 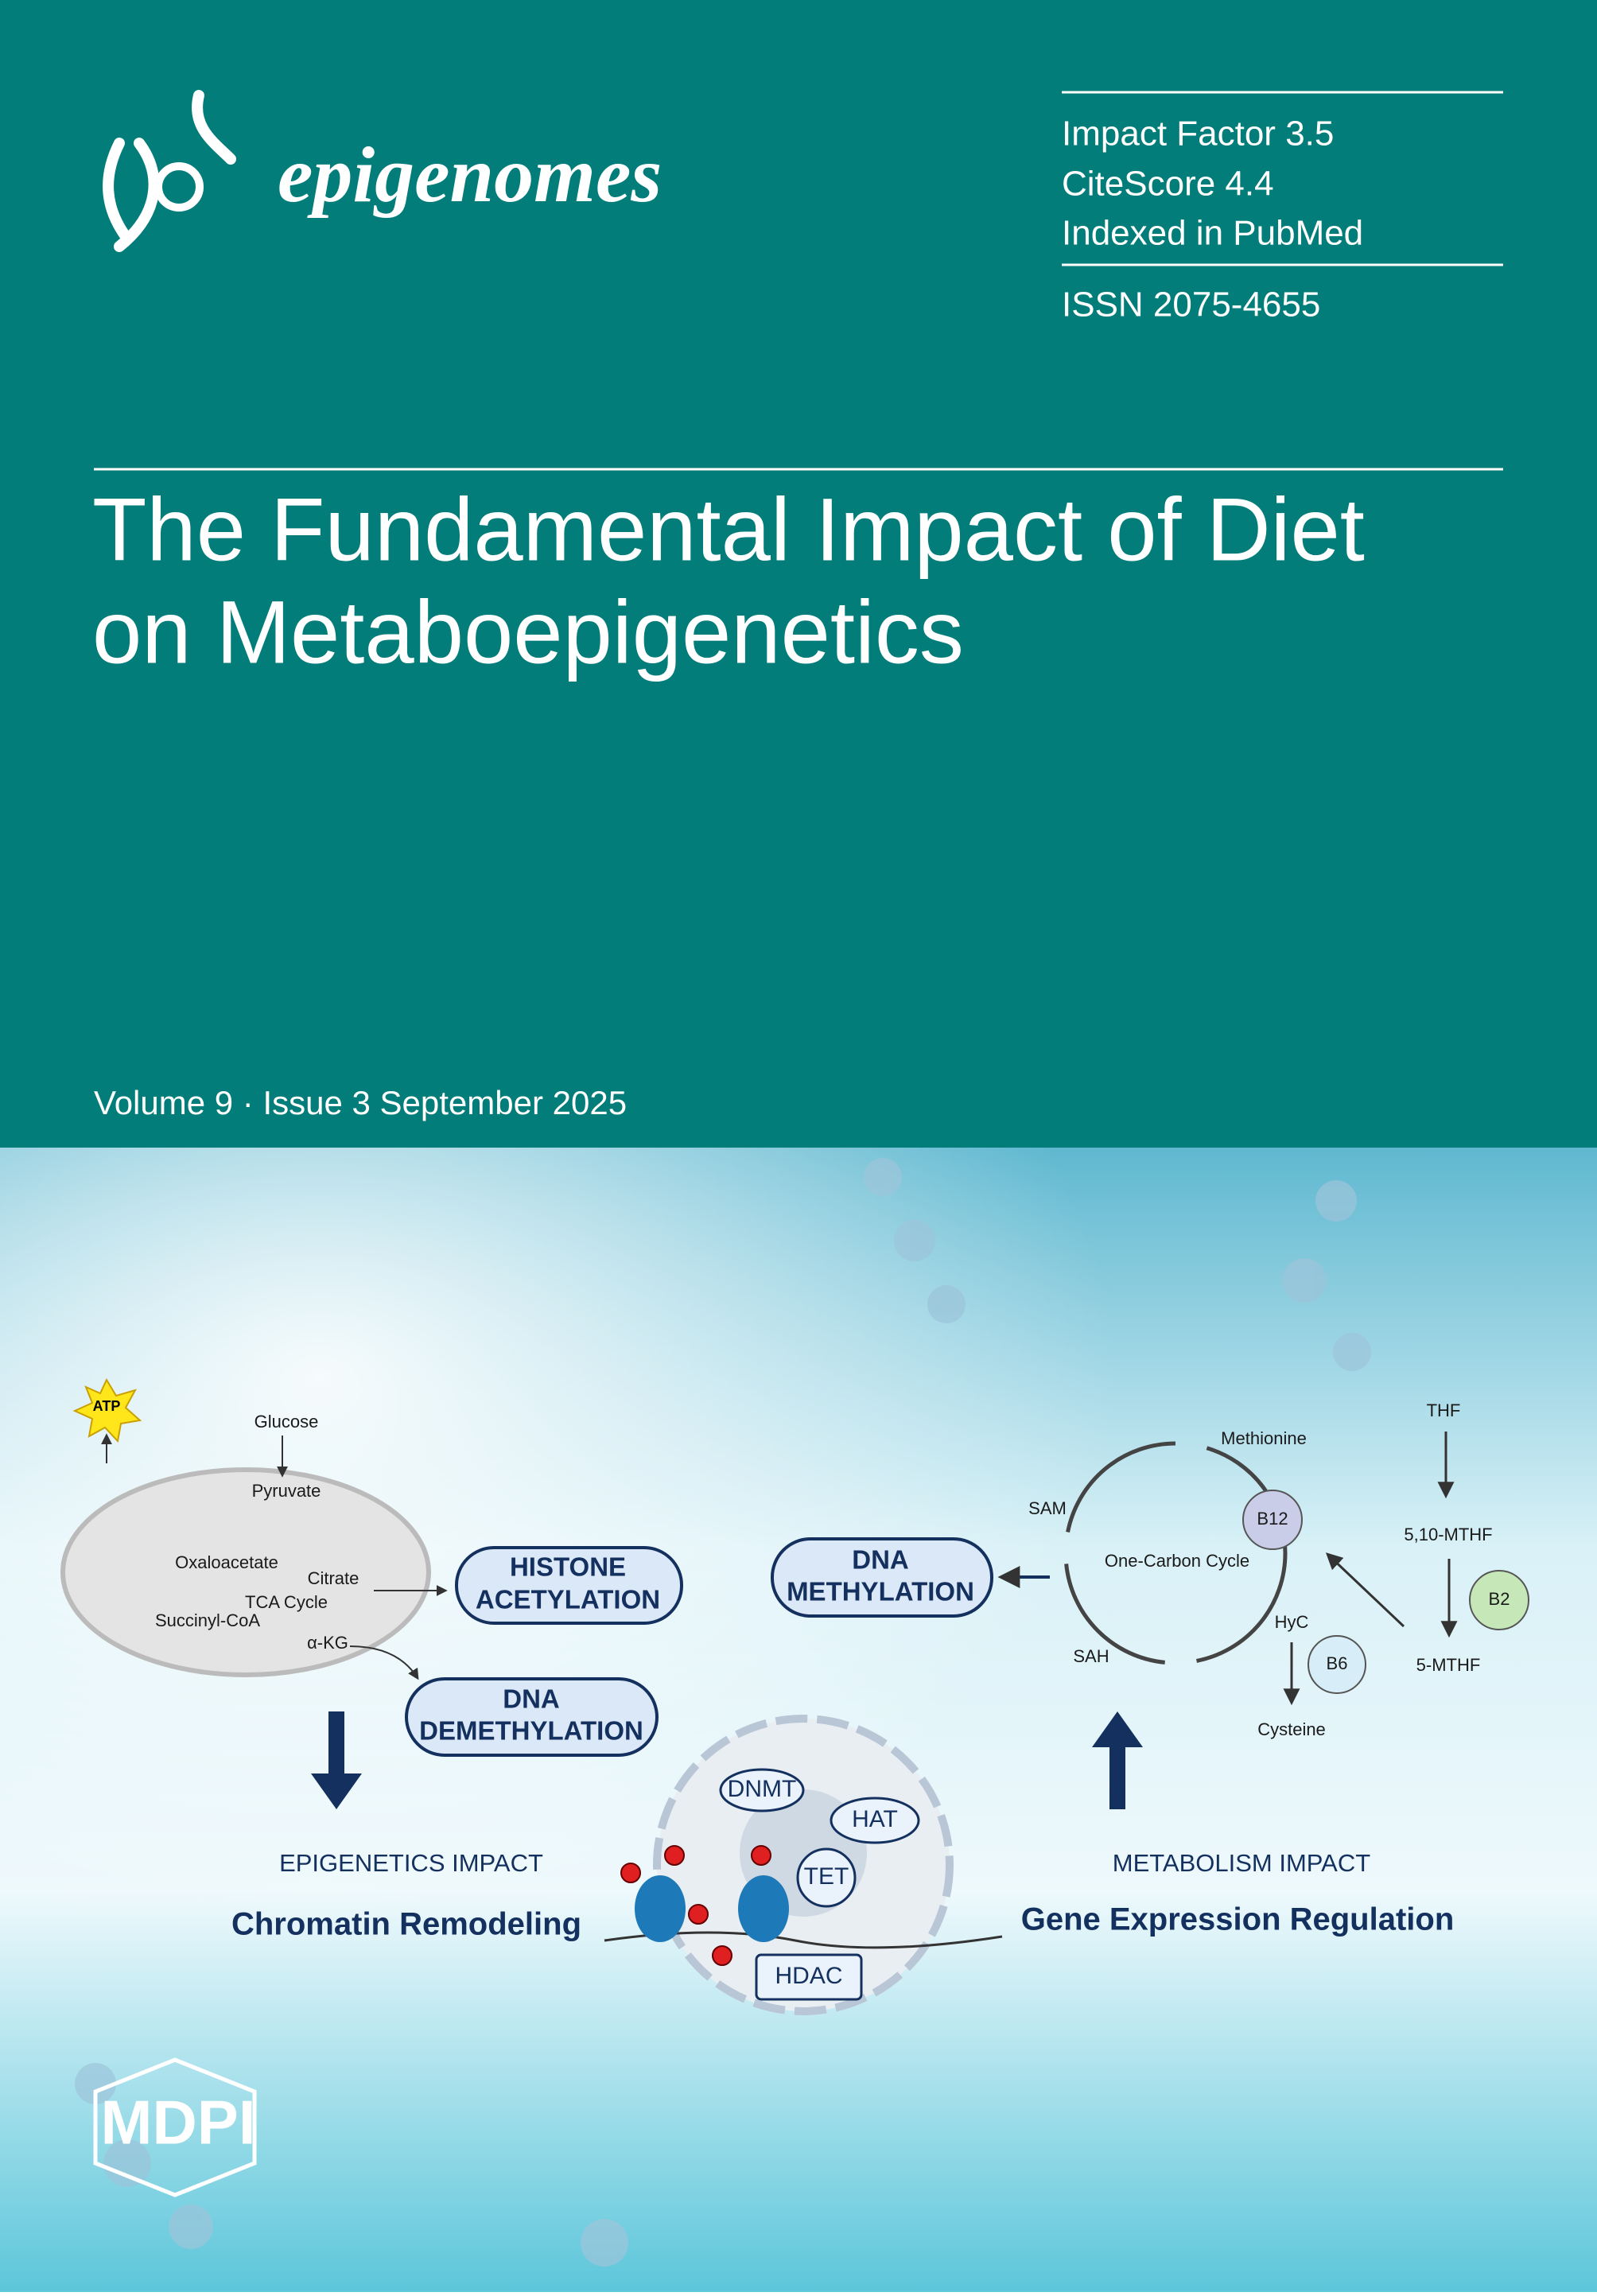 What do you see at coordinates (207, 1620) in the screenshot?
I see `metabolite: Succinyl-CoA` at bounding box center [207, 1620].